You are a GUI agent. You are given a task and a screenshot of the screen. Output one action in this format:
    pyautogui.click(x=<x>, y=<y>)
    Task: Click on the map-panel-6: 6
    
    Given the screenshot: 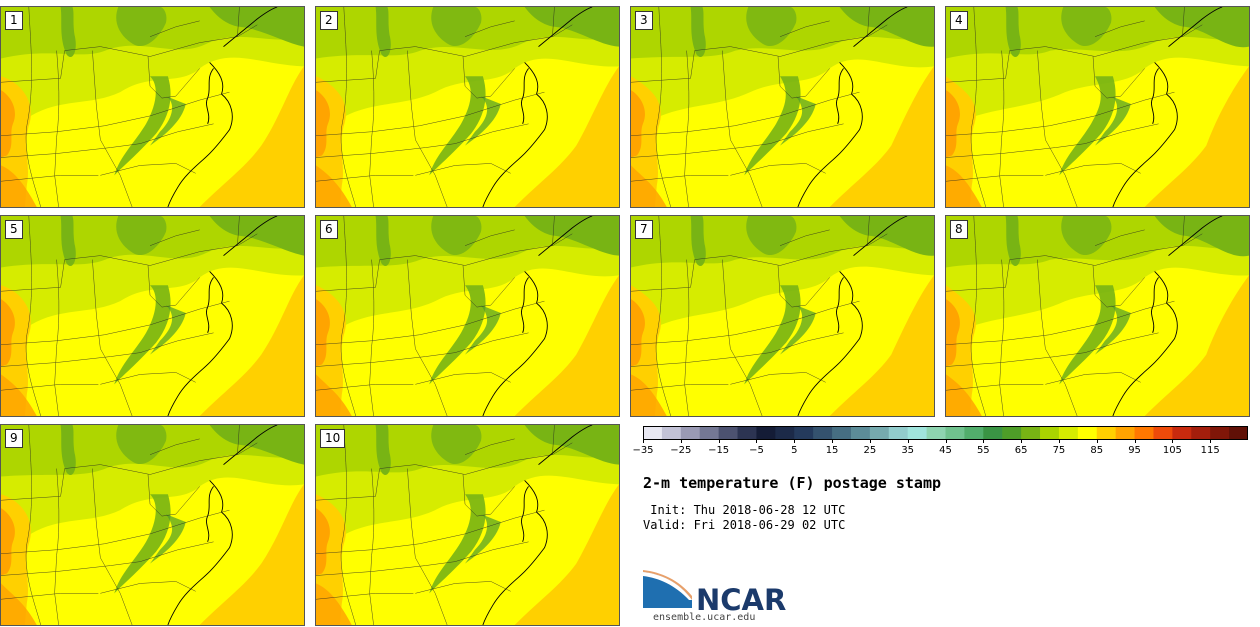 What is the action you would take?
    pyautogui.click(x=467, y=316)
    